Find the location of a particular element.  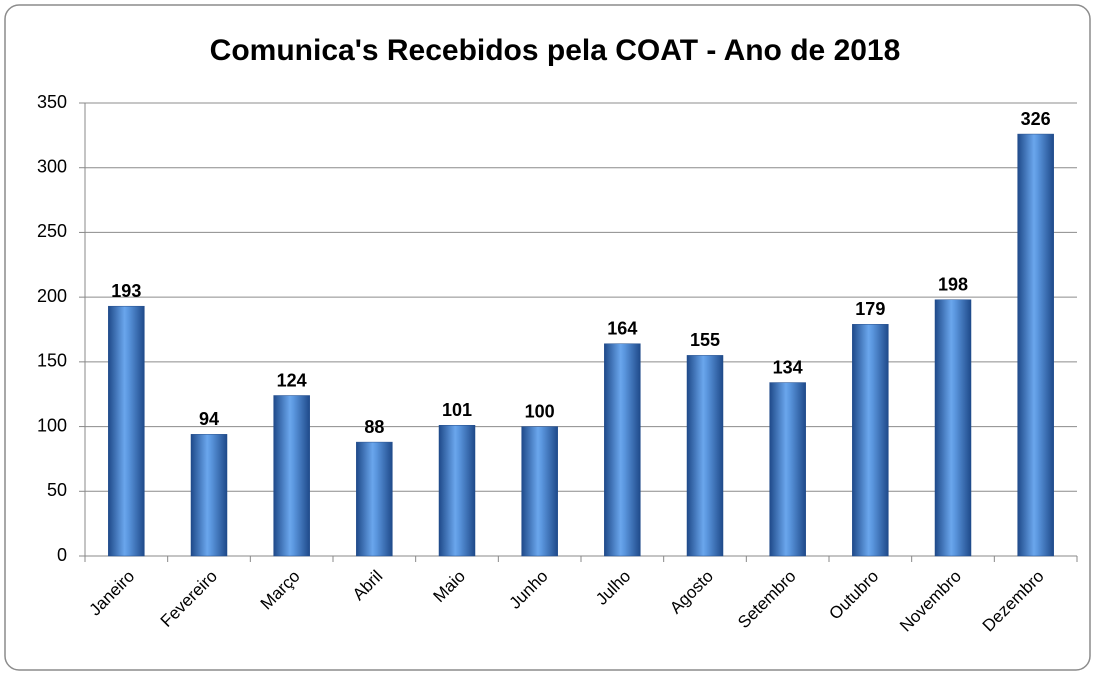

y-tick-label: 50 is located at coordinates (57, 490).